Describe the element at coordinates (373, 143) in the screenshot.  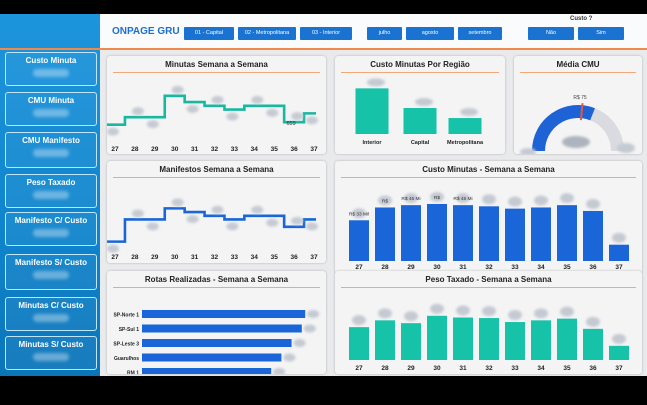
I see `x-tick-label: Interior` at that location.